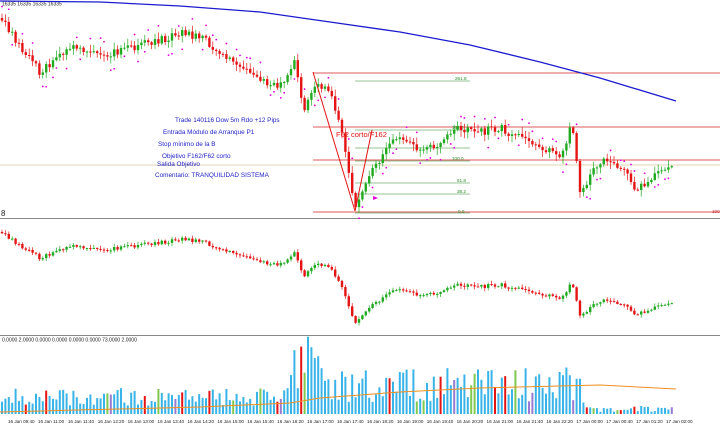 The height and width of the screenshot is (426, 720). What do you see at coordinates (334, 141) in the screenshot?
I see `trendline-down` at bounding box center [334, 141].